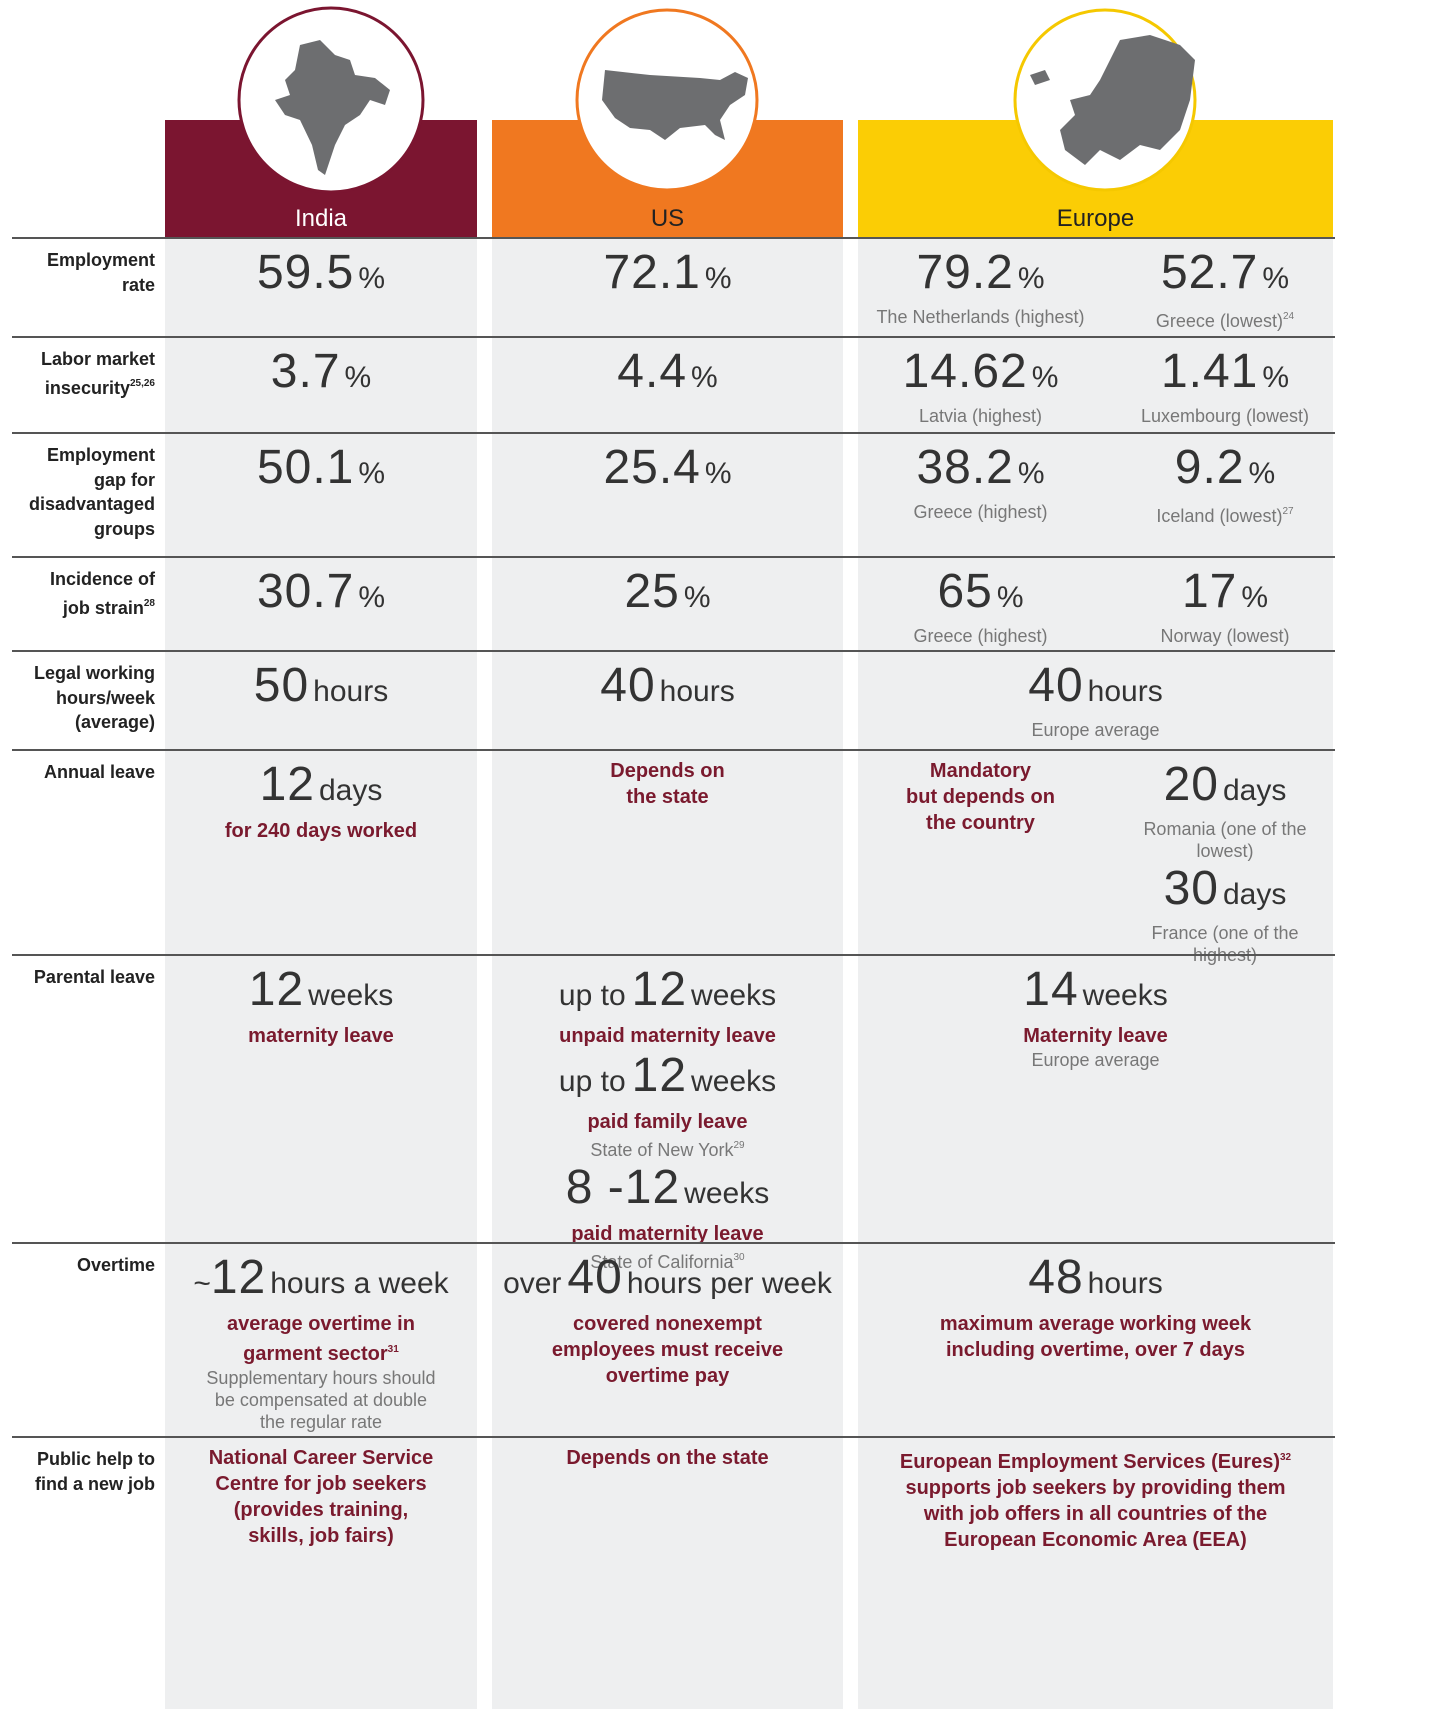 This screenshot has width=1453, height=1709. What do you see at coordinates (1225, 319) in the screenshot?
I see `note-text: Greece (lowest)24` at bounding box center [1225, 319].